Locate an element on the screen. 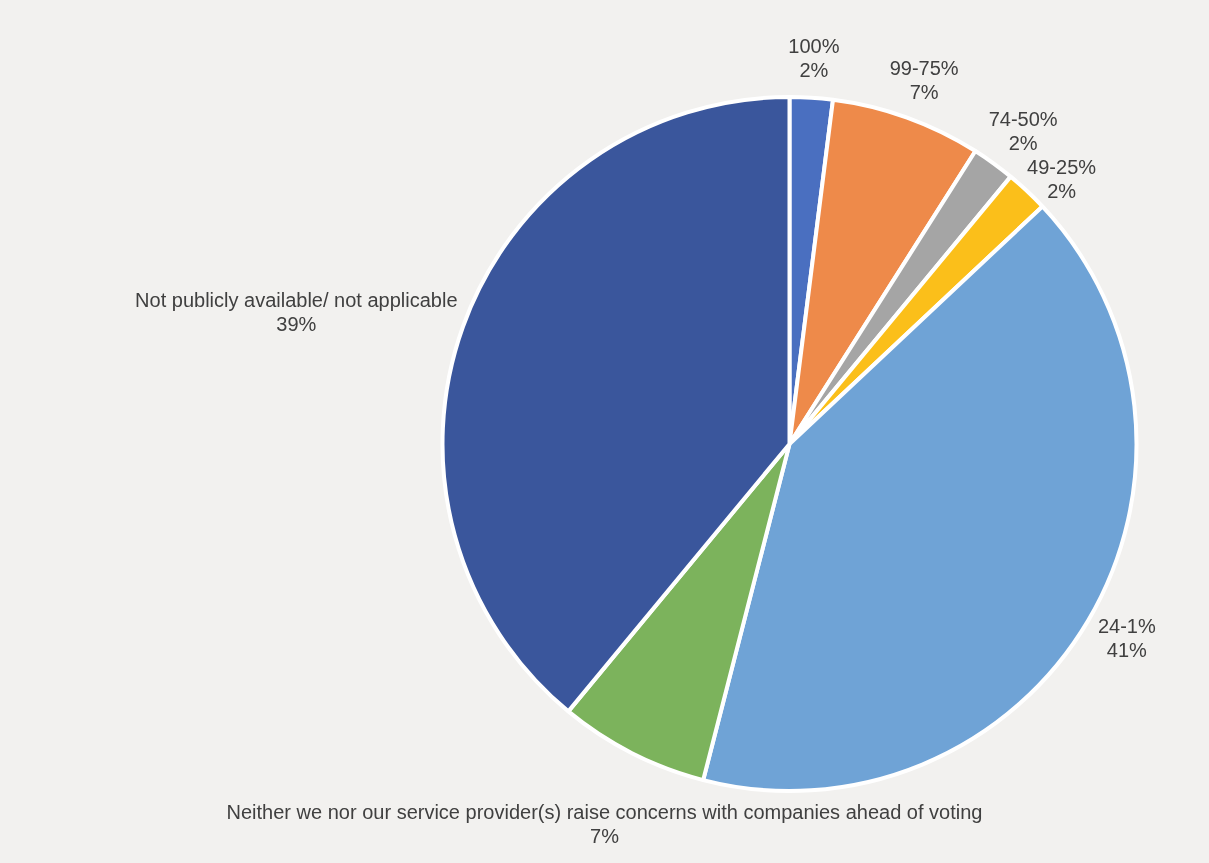  slice-label: 74-50% is located at coordinates (1023, 119).